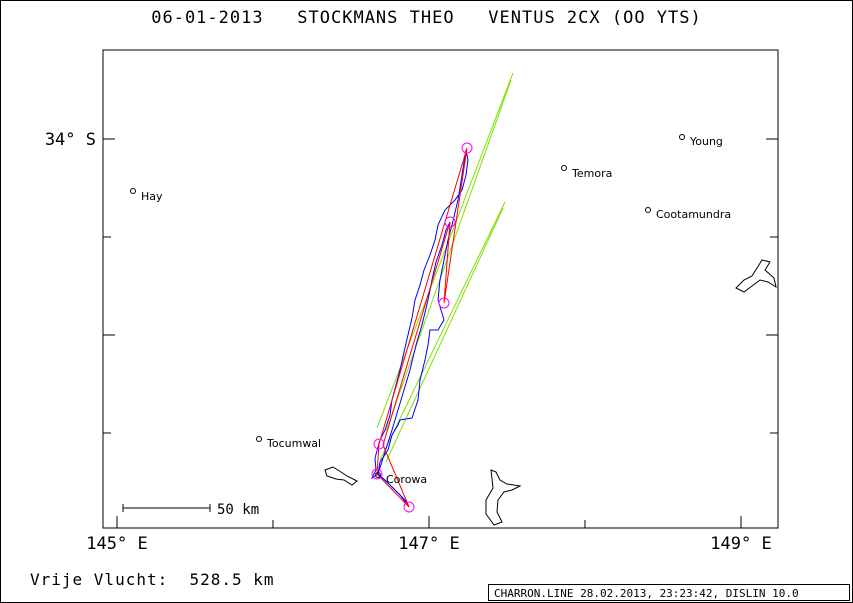 The height and width of the screenshot is (603, 853). What do you see at coordinates (166, 508) in the screenshot?
I see `scale-bar` at bounding box center [166, 508].